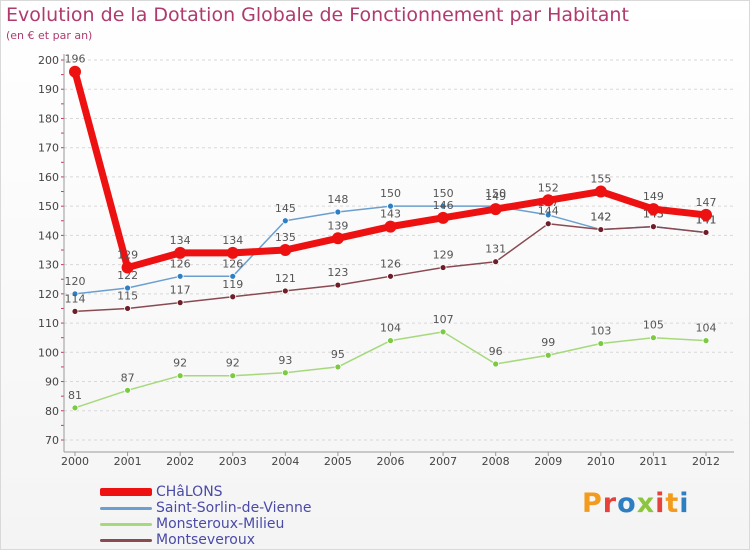  I want to click on x-tick-label: 2012, so click(706, 461).